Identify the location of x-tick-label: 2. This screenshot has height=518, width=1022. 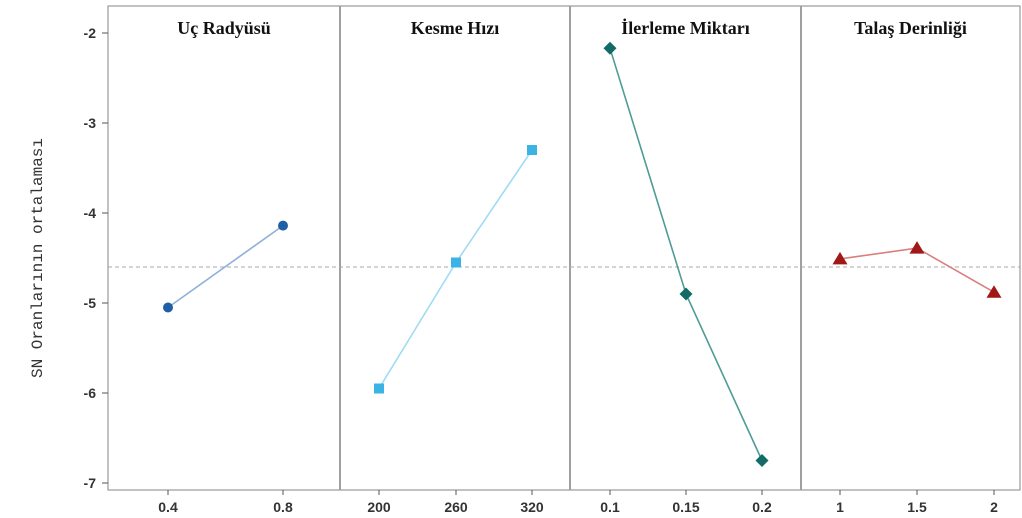
(994, 507).